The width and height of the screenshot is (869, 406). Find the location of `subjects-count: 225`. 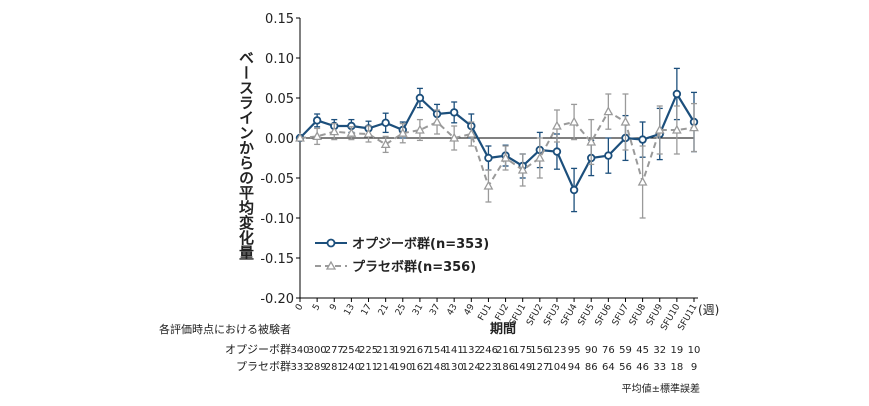

subjects-count: 225 is located at coordinates (368, 350).